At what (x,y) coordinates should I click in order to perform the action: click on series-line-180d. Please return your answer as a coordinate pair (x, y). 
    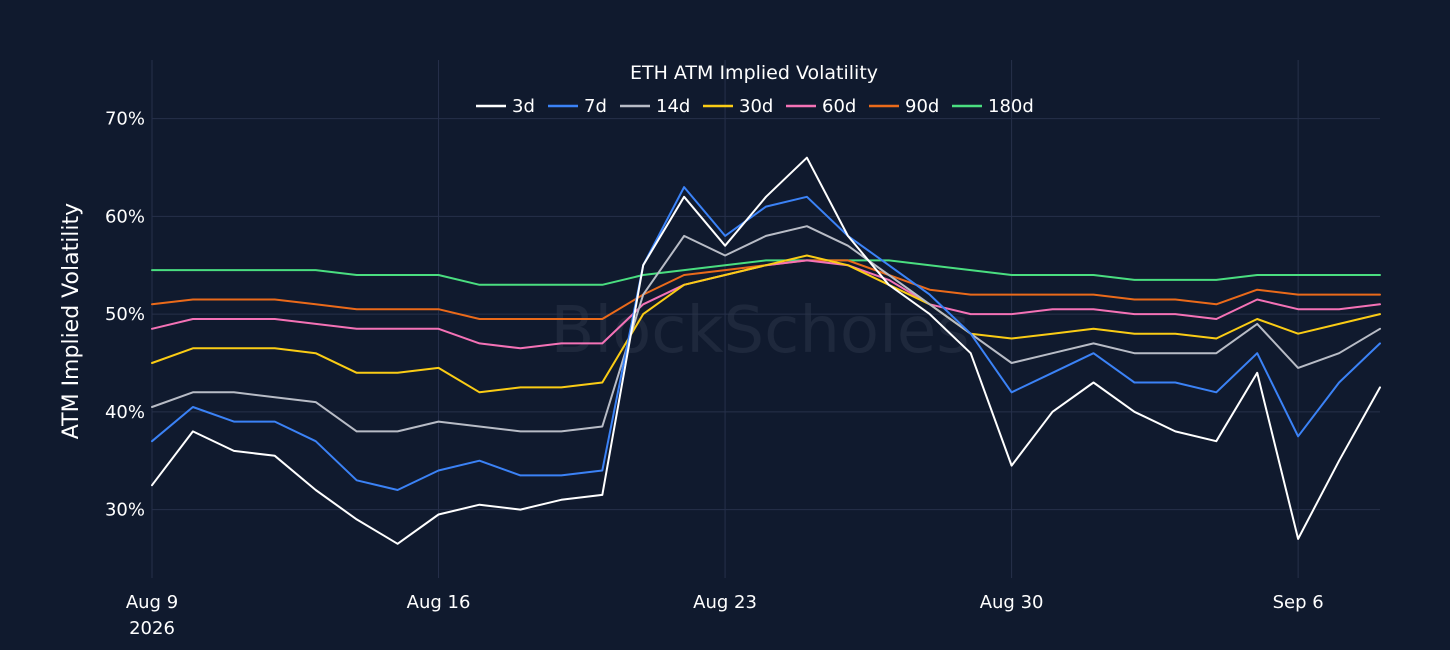
    Looking at the image, I should click on (766, 272).